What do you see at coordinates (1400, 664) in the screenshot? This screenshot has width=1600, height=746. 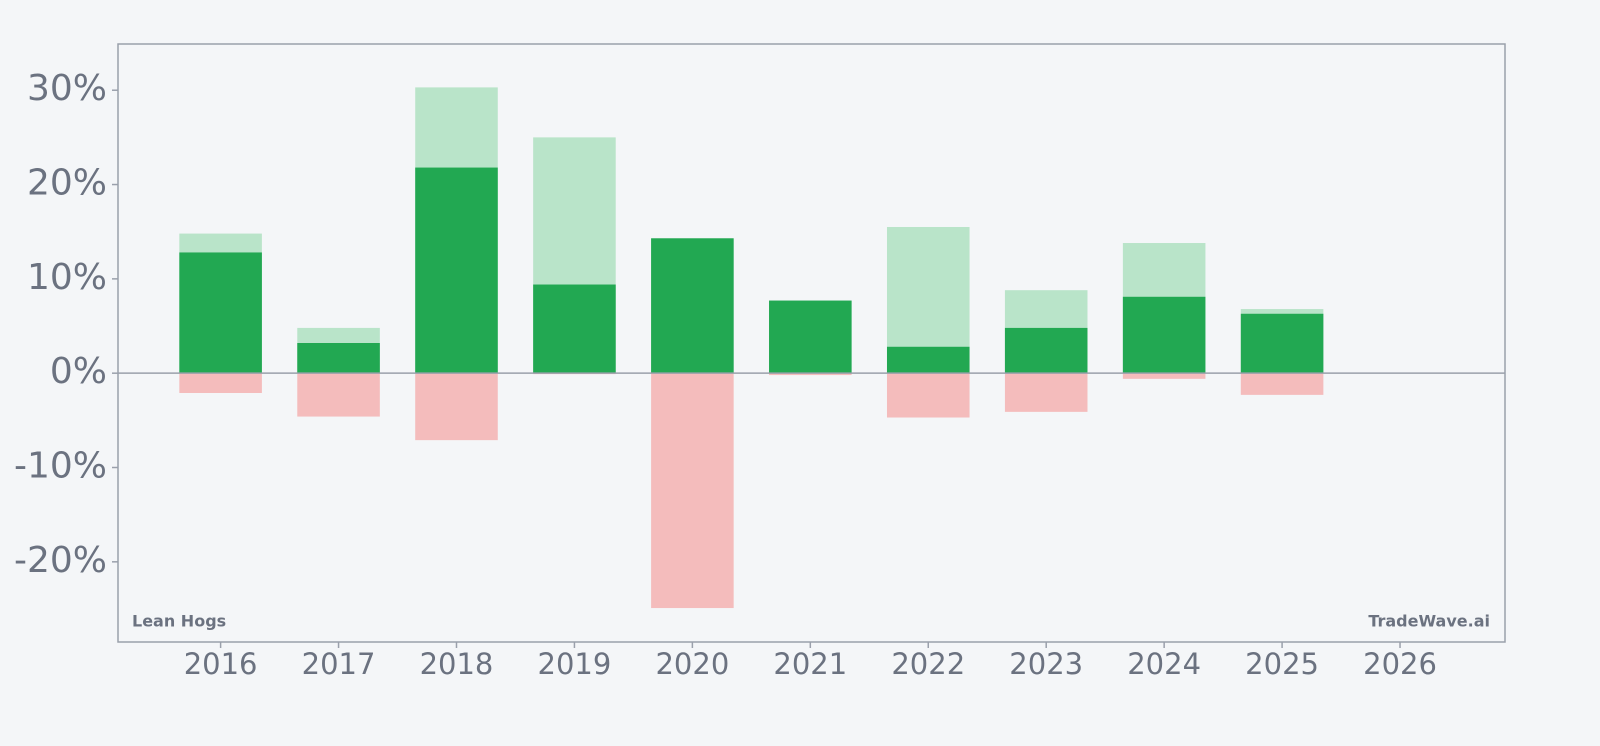 I see `x-tick-label: 2026` at bounding box center [1400, 664].